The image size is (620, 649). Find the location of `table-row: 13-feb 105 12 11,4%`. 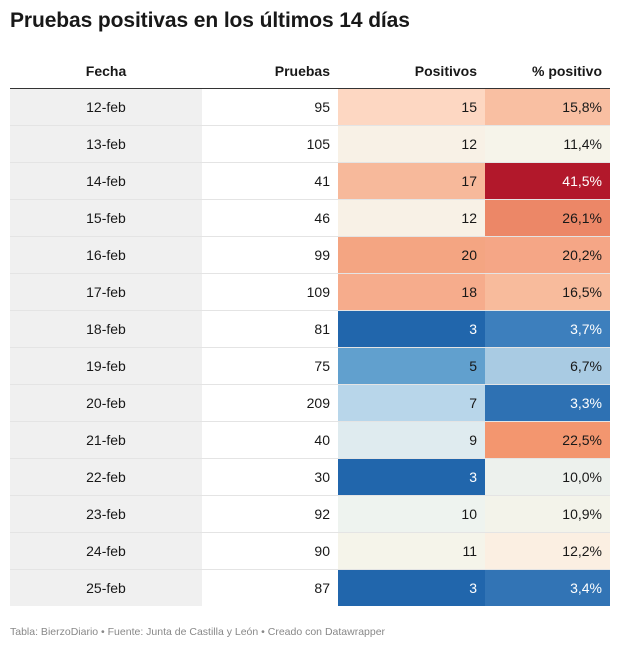

table-row: 13-feb 105 12 11,4% is located at coordinates (310, 144).